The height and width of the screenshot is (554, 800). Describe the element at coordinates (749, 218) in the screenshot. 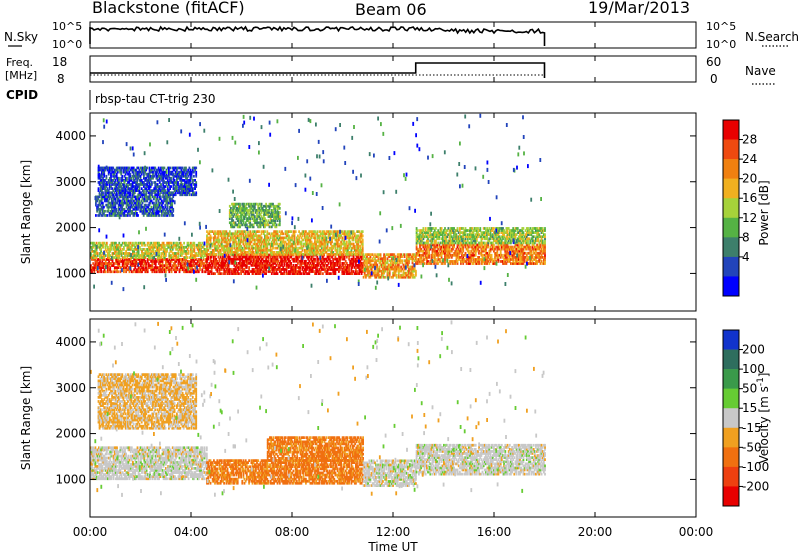

I see `power-colorbar-tick-4: 12` at that location.